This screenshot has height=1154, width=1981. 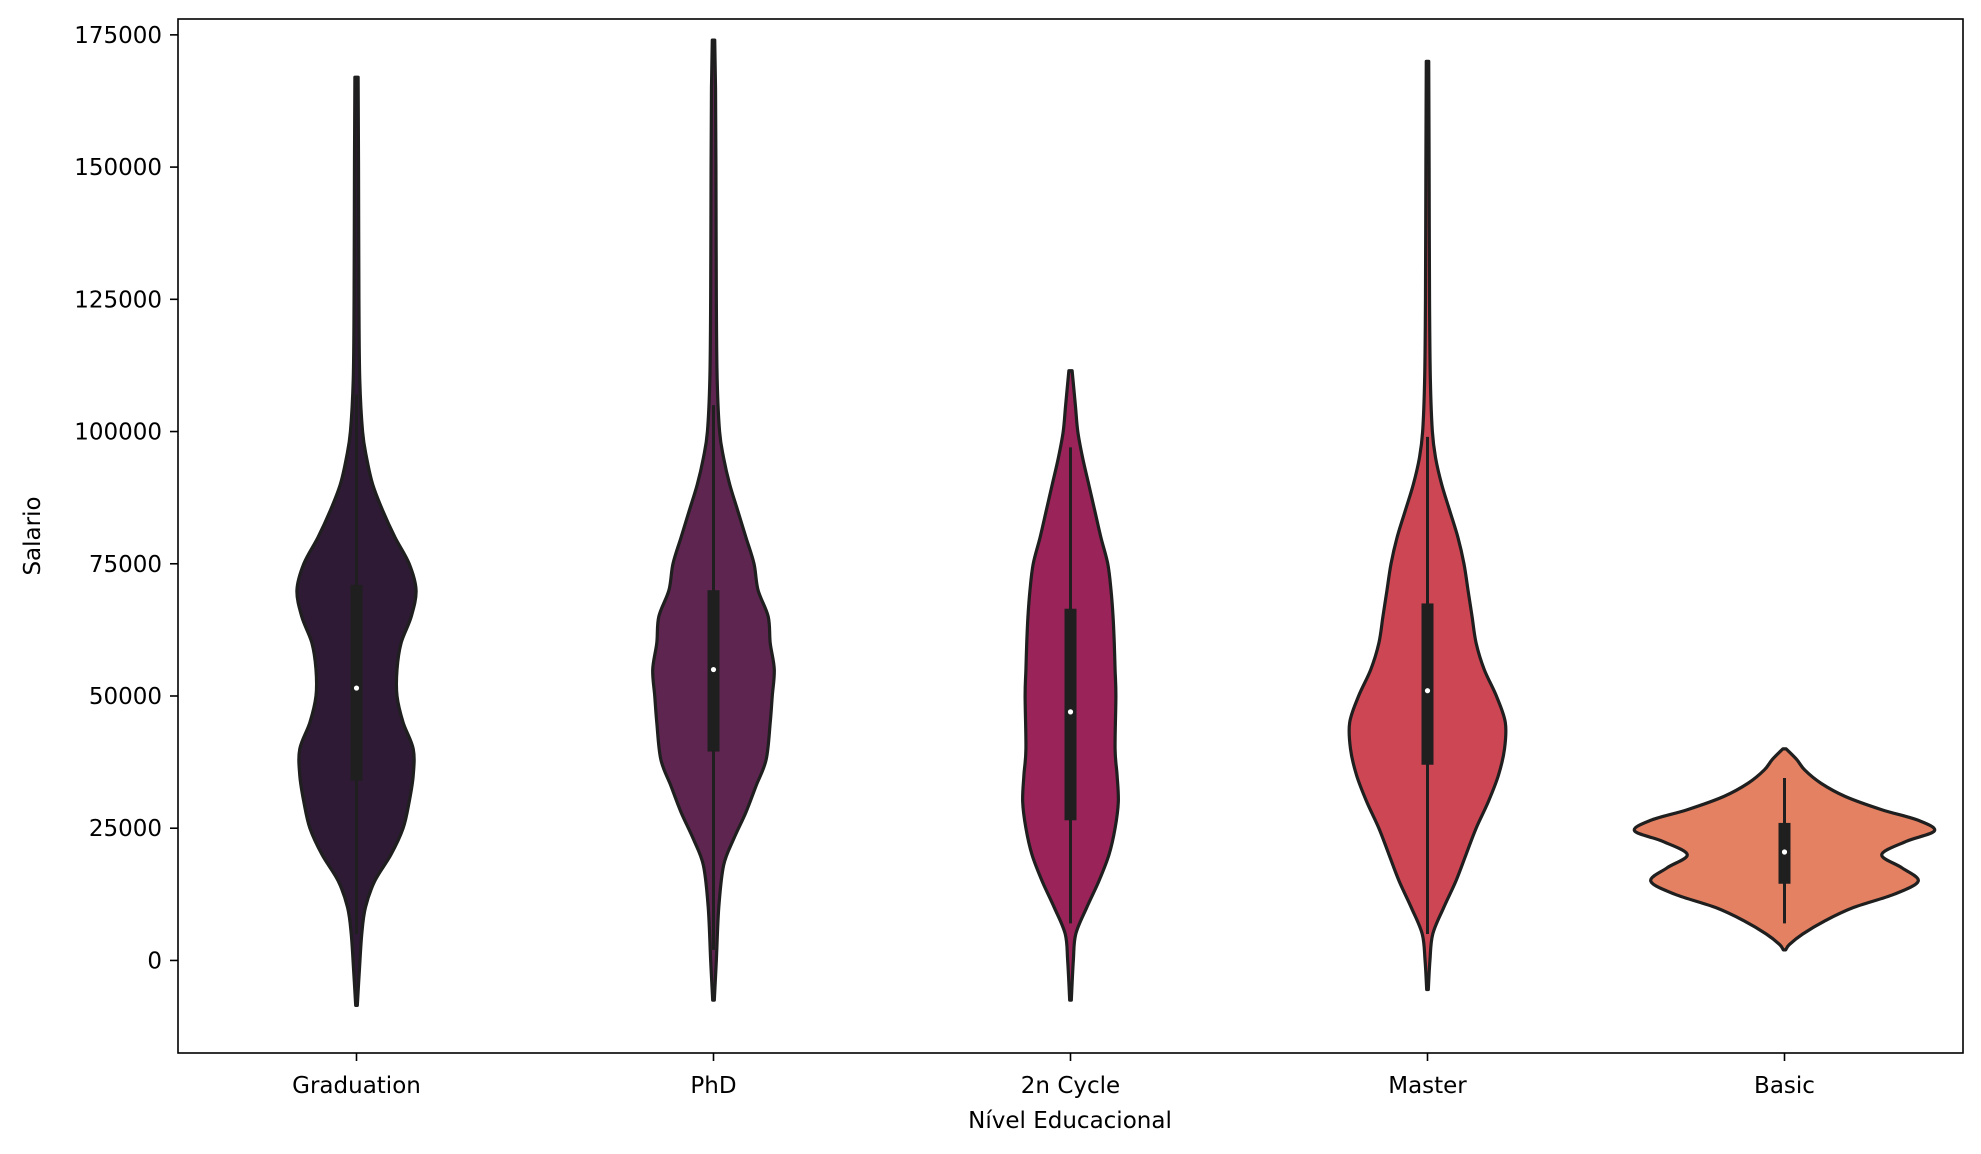 I want to click on y-tick-label: 125000, so click(x=118, y=300).